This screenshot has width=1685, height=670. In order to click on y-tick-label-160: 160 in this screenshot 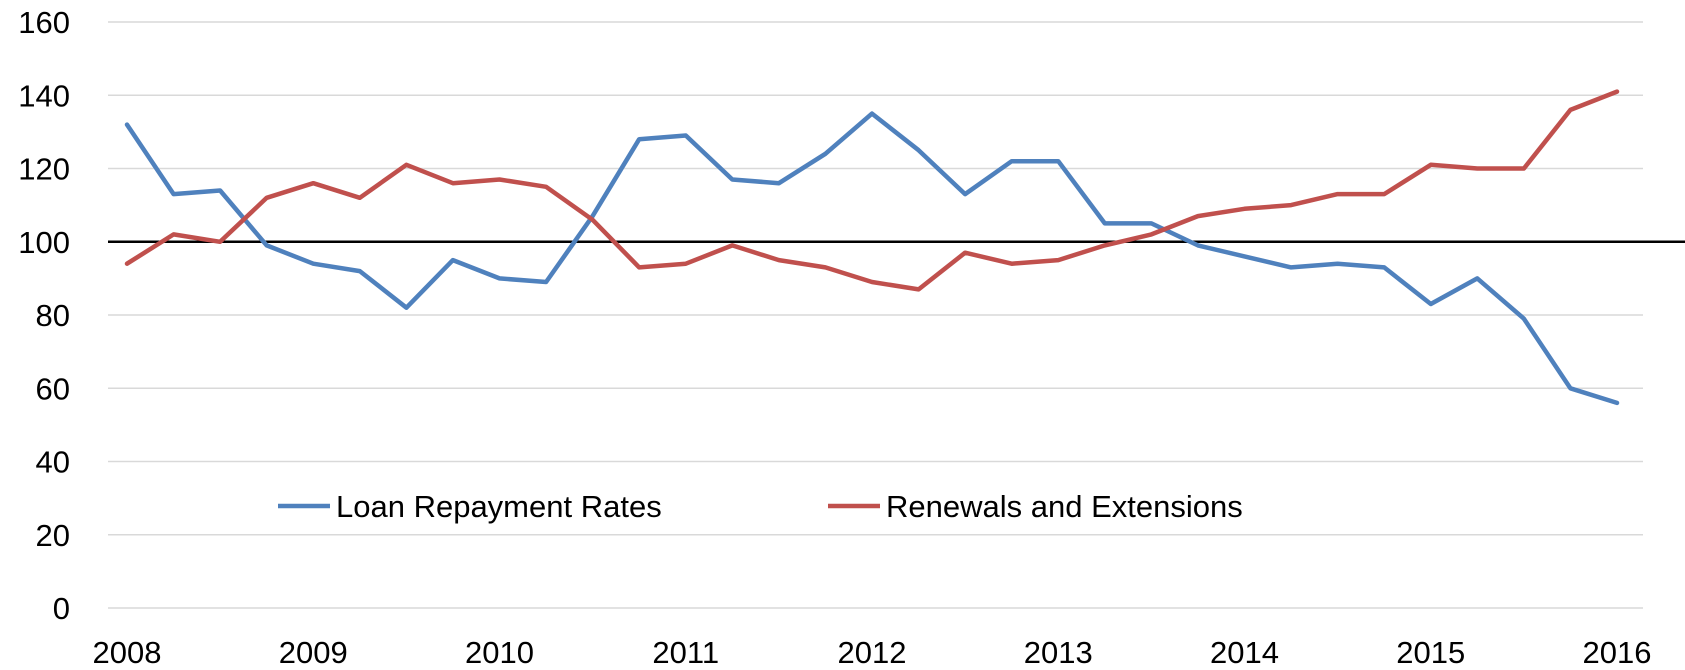, I will do `click(44, 22)`.